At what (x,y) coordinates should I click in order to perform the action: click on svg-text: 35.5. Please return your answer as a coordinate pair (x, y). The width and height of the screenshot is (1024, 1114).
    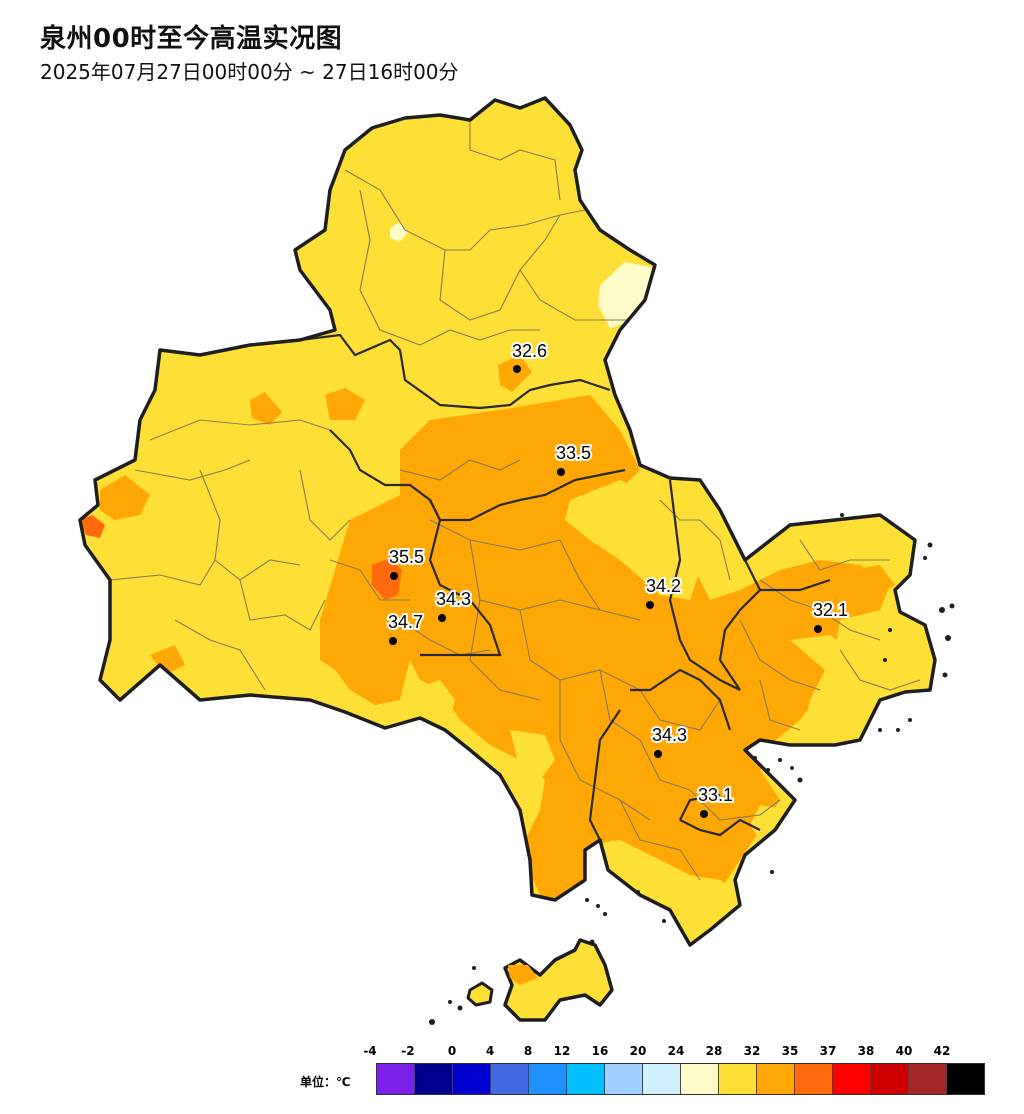
    Looking at the image, I should click on (406, 557).